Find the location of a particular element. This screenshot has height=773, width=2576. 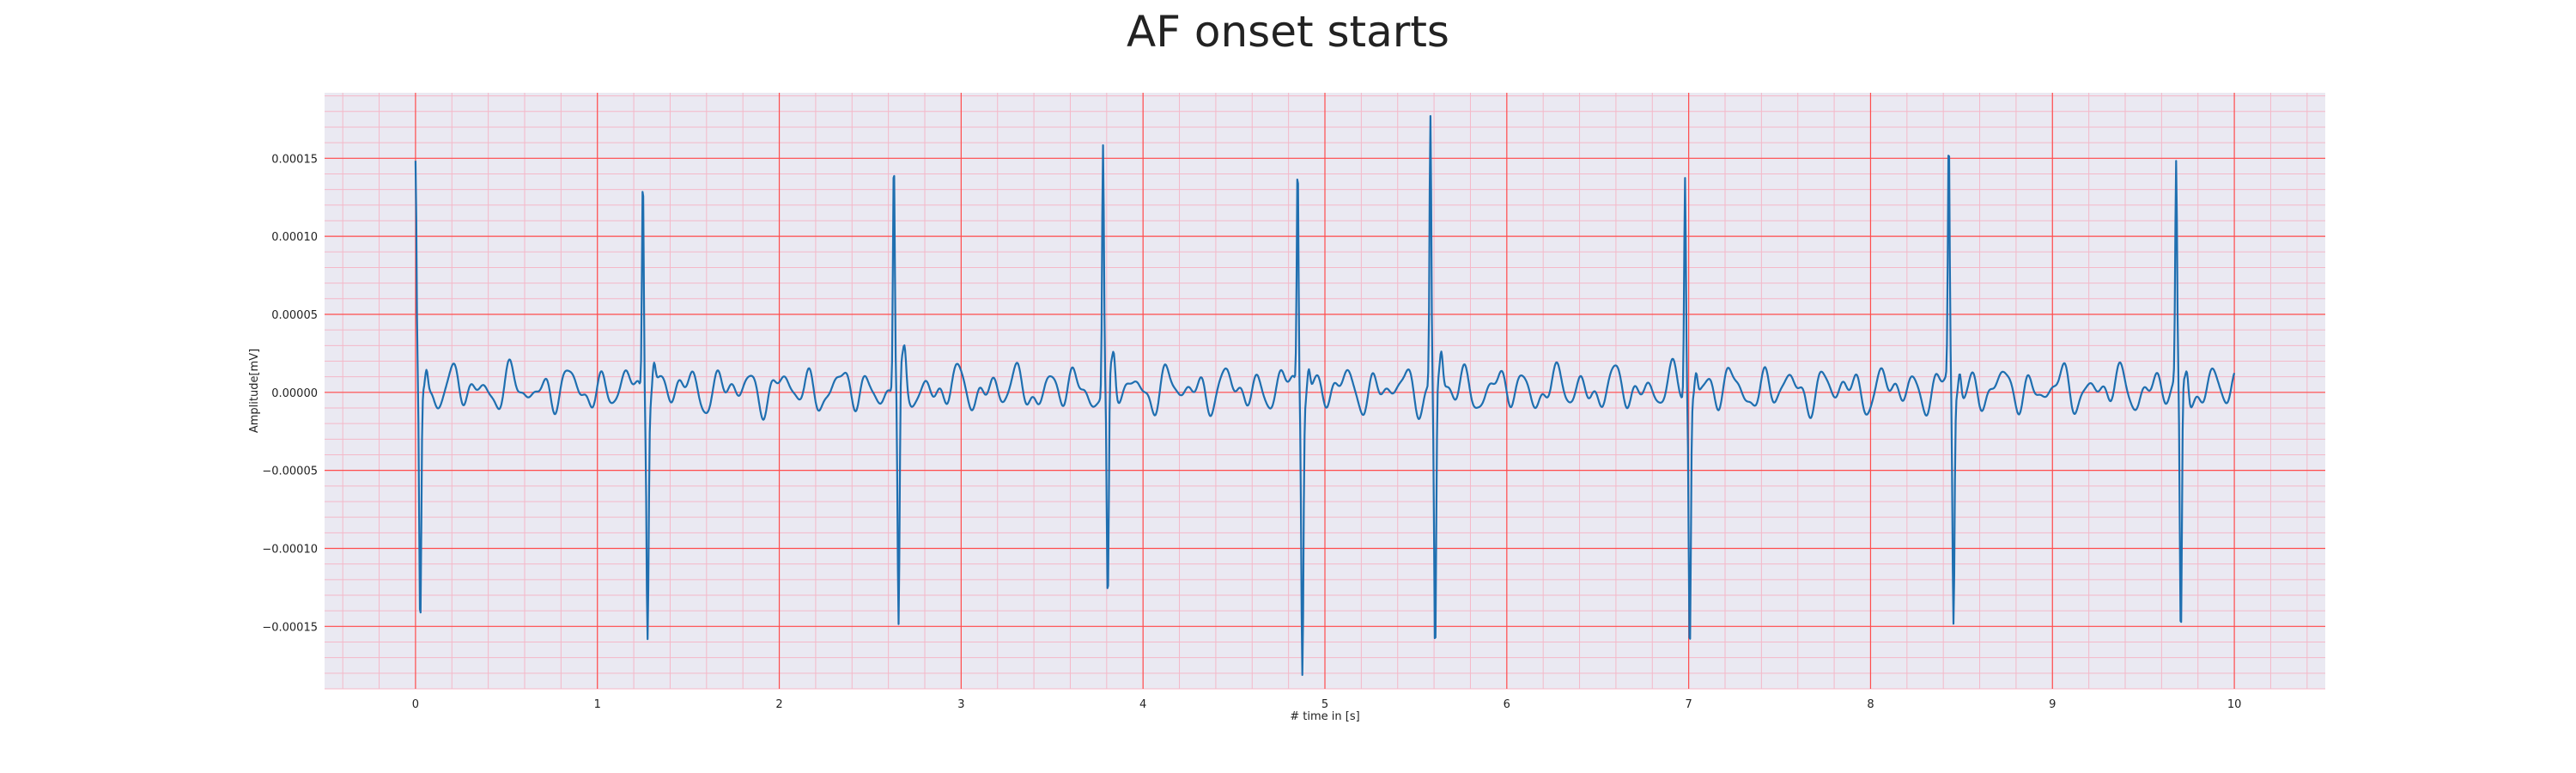

x-tick-label: 6 is located at coordinates (1507, 704).